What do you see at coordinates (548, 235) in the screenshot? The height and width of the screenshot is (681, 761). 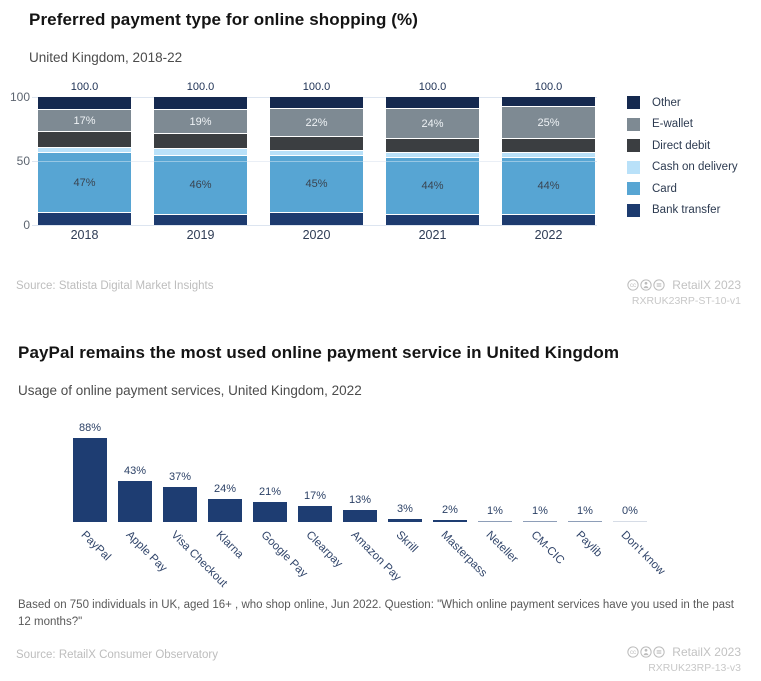 I see `x-axis-label-2022: 2022` at bounding box center [548, 235].